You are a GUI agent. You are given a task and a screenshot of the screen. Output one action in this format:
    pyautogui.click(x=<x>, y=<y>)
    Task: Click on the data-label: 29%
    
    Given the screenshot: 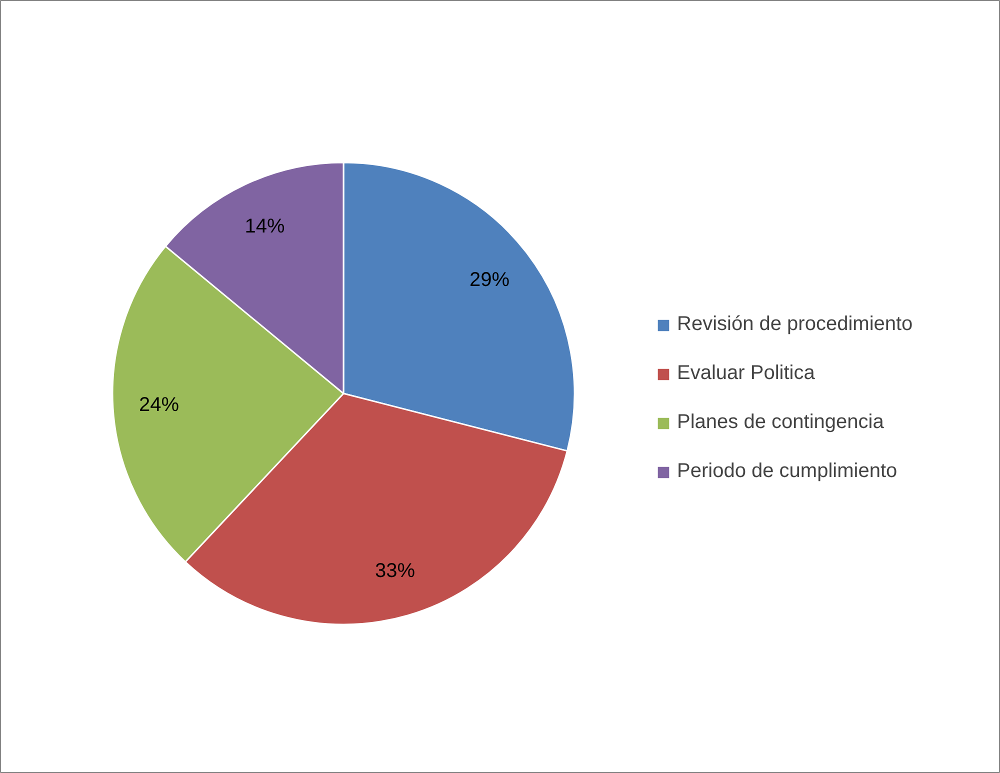 What is the action you would take?
    pyautogui.click(x=490, y=280)
    